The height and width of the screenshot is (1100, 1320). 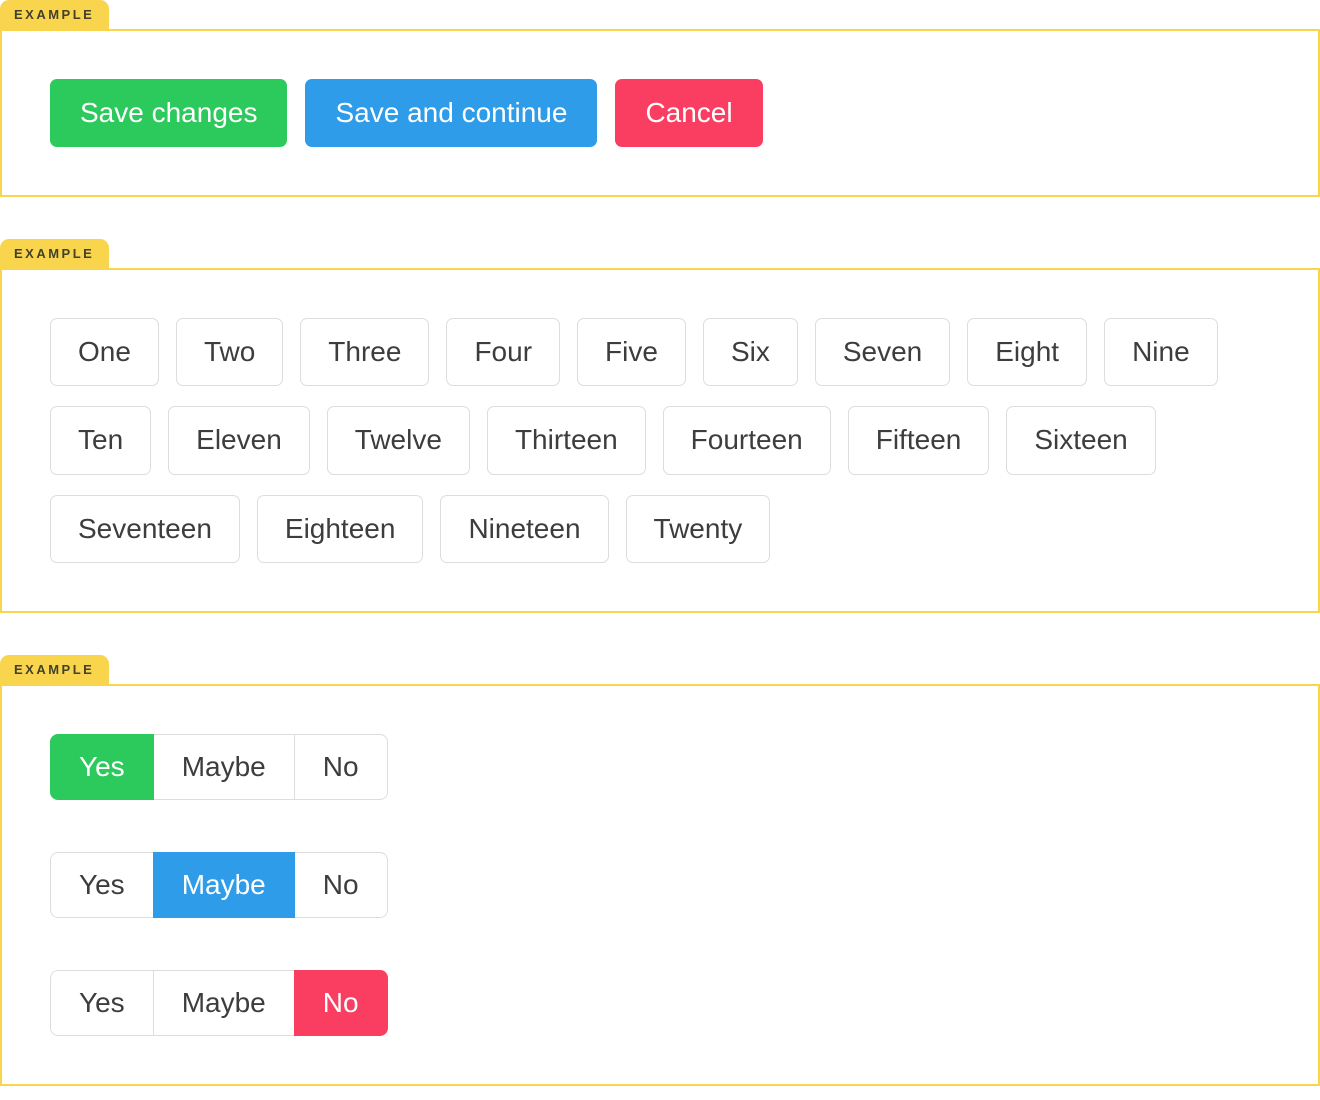 What do you see at coordinates (524, 528) in the screenshot?
I see `grid-button: Nineteen` at bounding box center [524, 528].